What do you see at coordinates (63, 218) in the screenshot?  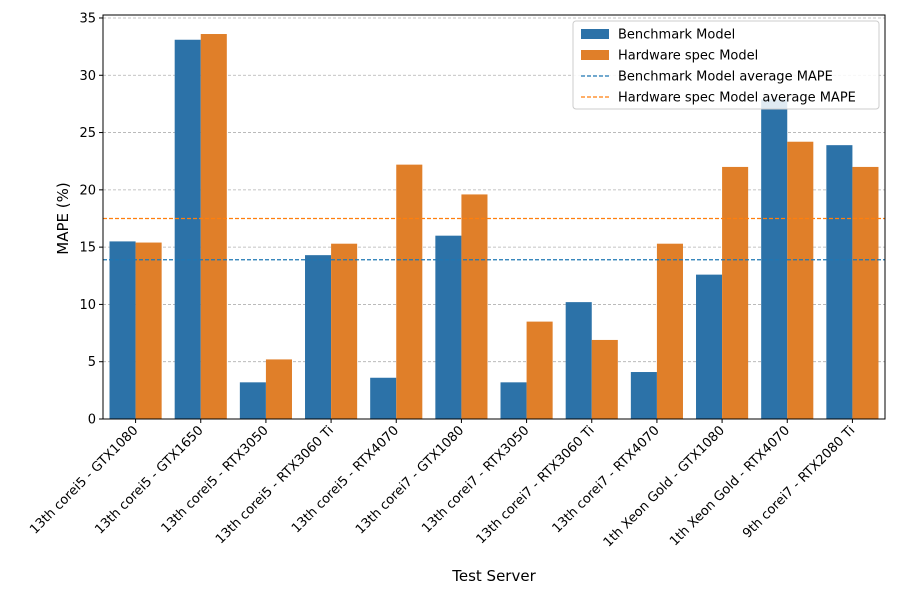 I see `y-axis-label: MAPE (%)` at bounding box center [63, 218].